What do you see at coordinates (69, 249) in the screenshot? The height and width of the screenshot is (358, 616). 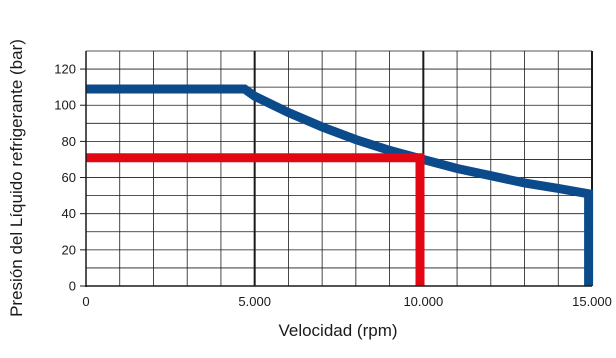 I see `y-tick-label: 20` at bounding box center [69, 249].